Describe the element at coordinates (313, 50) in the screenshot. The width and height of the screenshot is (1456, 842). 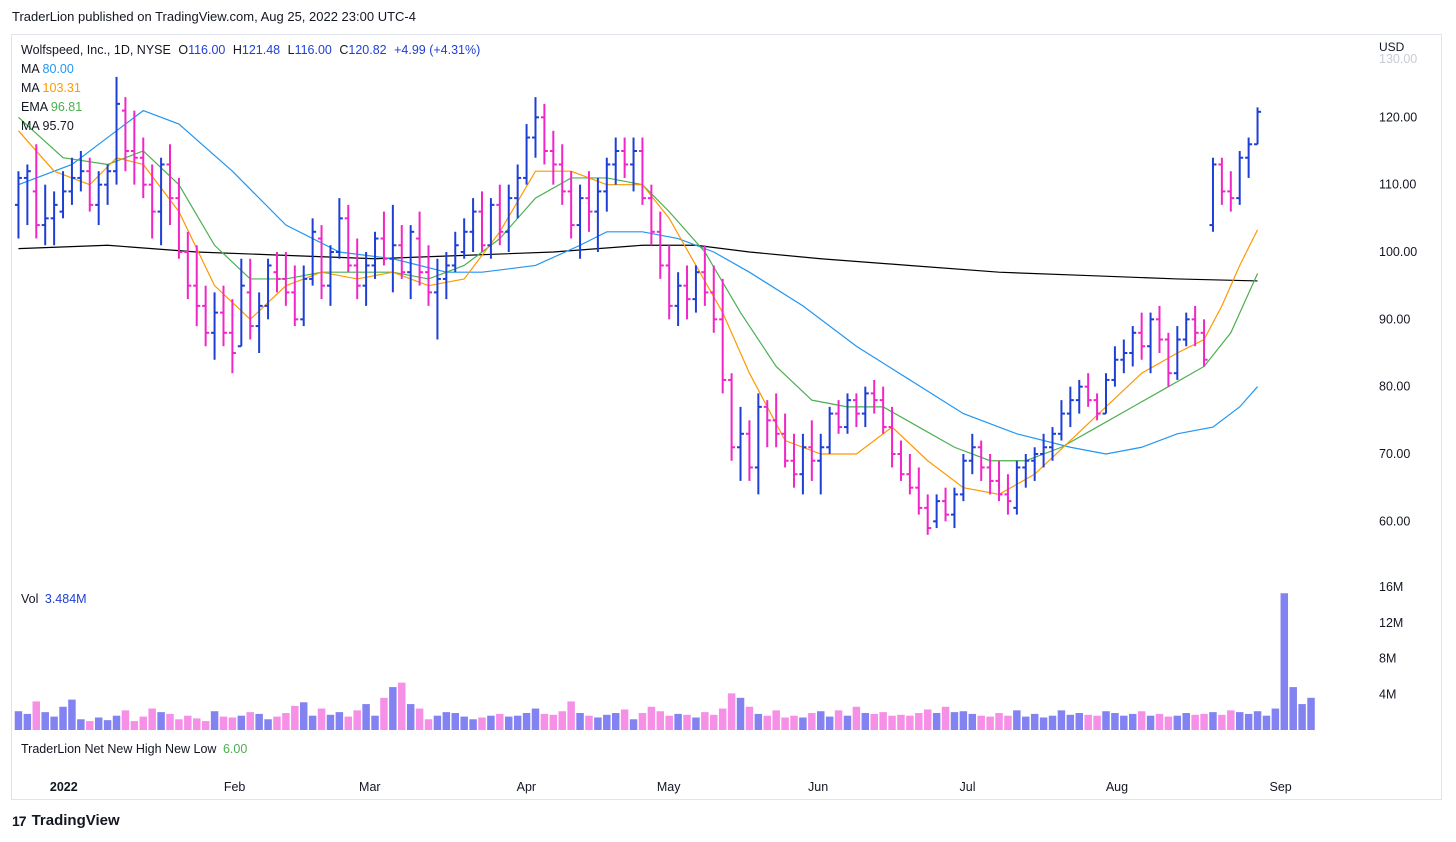
I see `low-value: 116.00` at that location.